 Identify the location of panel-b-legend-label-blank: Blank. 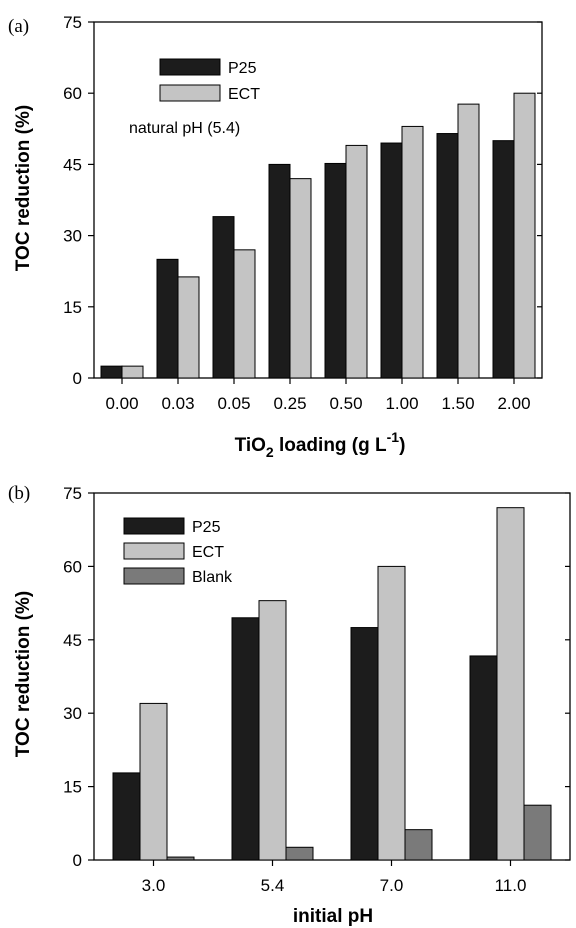
(212, 577).